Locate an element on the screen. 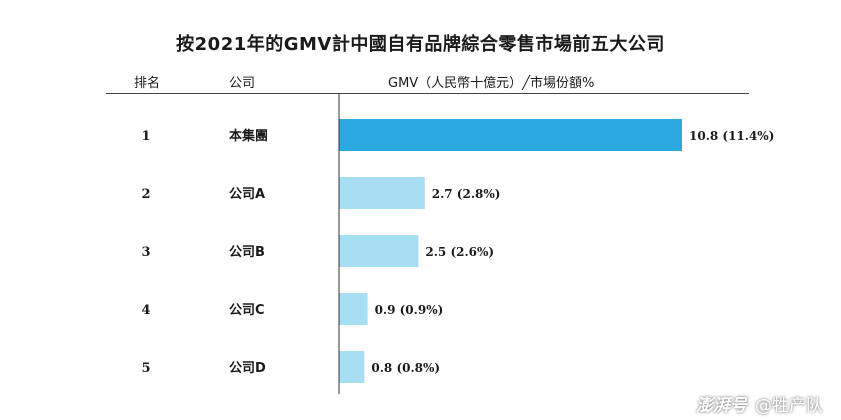  data-label: 2.5 (2.6%) is located at coordinates (459, 252).